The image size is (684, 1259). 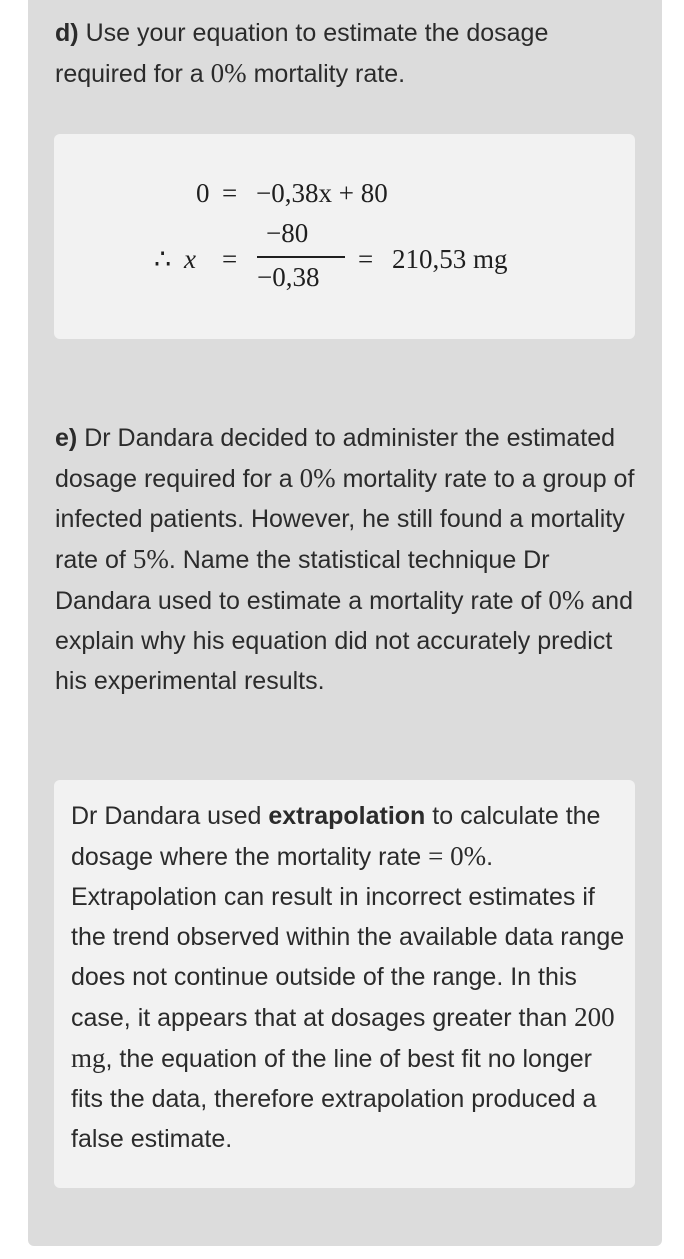 I want to click on therefore-symbol: ∴, so click(x=163, y=259).